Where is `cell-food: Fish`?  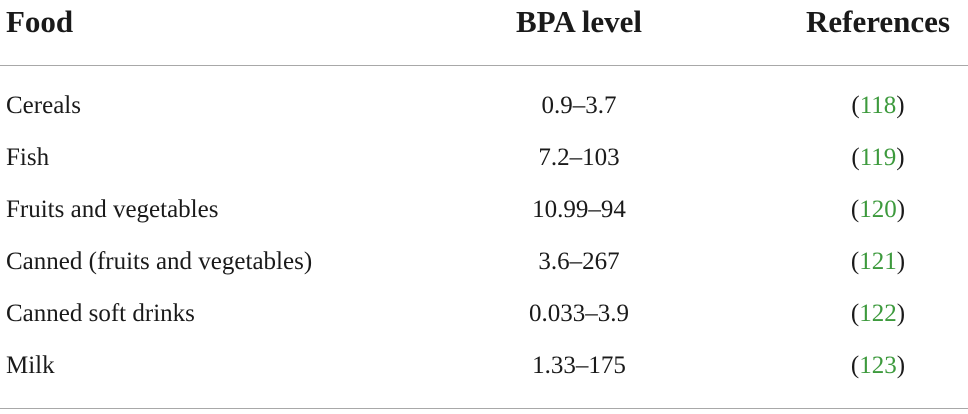
cell-food: Fish is located at coordinates (28, 157).